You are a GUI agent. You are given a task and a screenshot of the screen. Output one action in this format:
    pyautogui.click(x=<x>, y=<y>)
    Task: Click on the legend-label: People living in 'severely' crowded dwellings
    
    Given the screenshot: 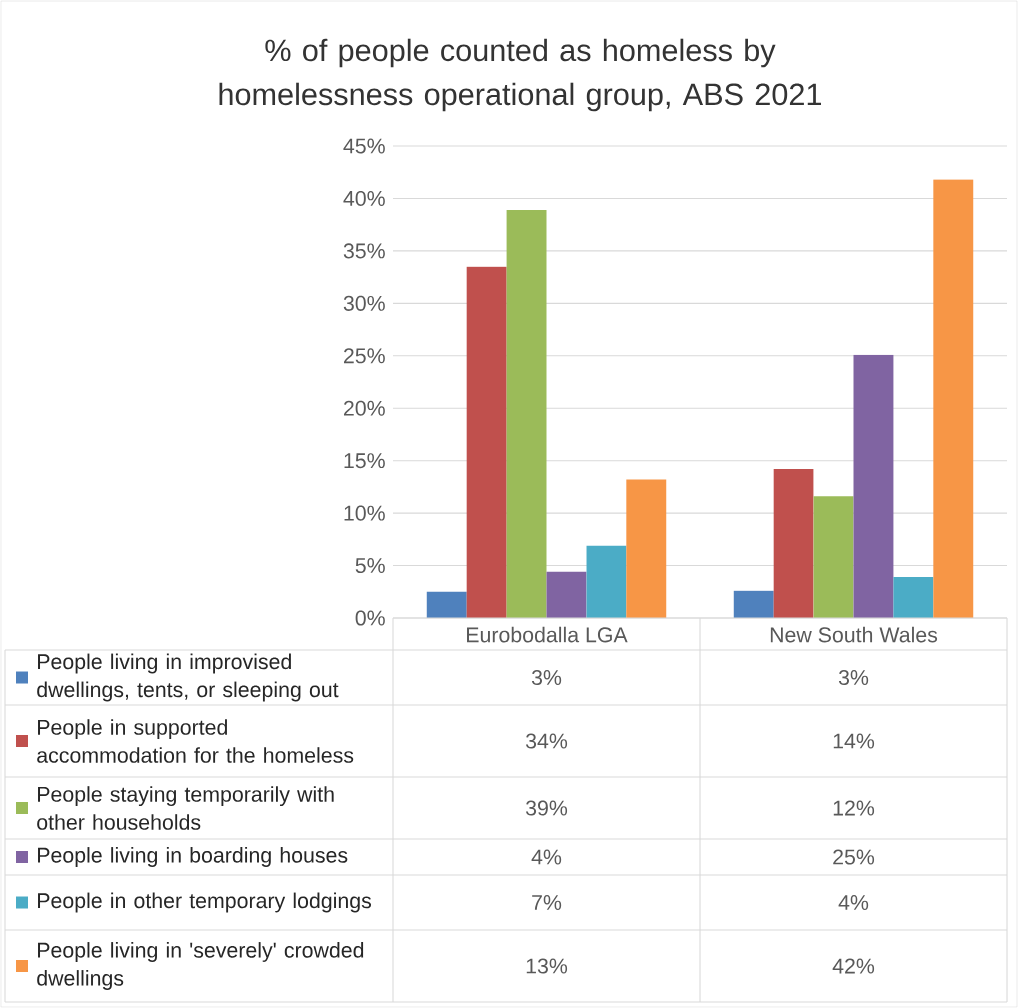 What is the action you would take?
    pyautogui.click(x=200, y=966)
    